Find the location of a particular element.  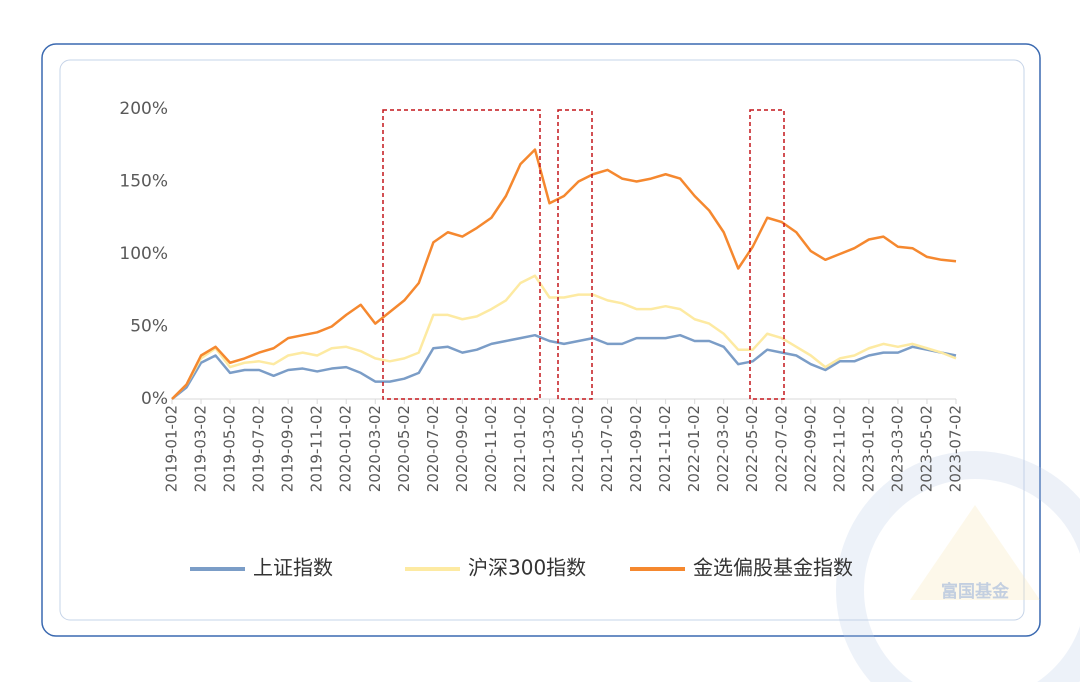

x-tick-label: 2019-07-02 is located at coordinates (259, 448).